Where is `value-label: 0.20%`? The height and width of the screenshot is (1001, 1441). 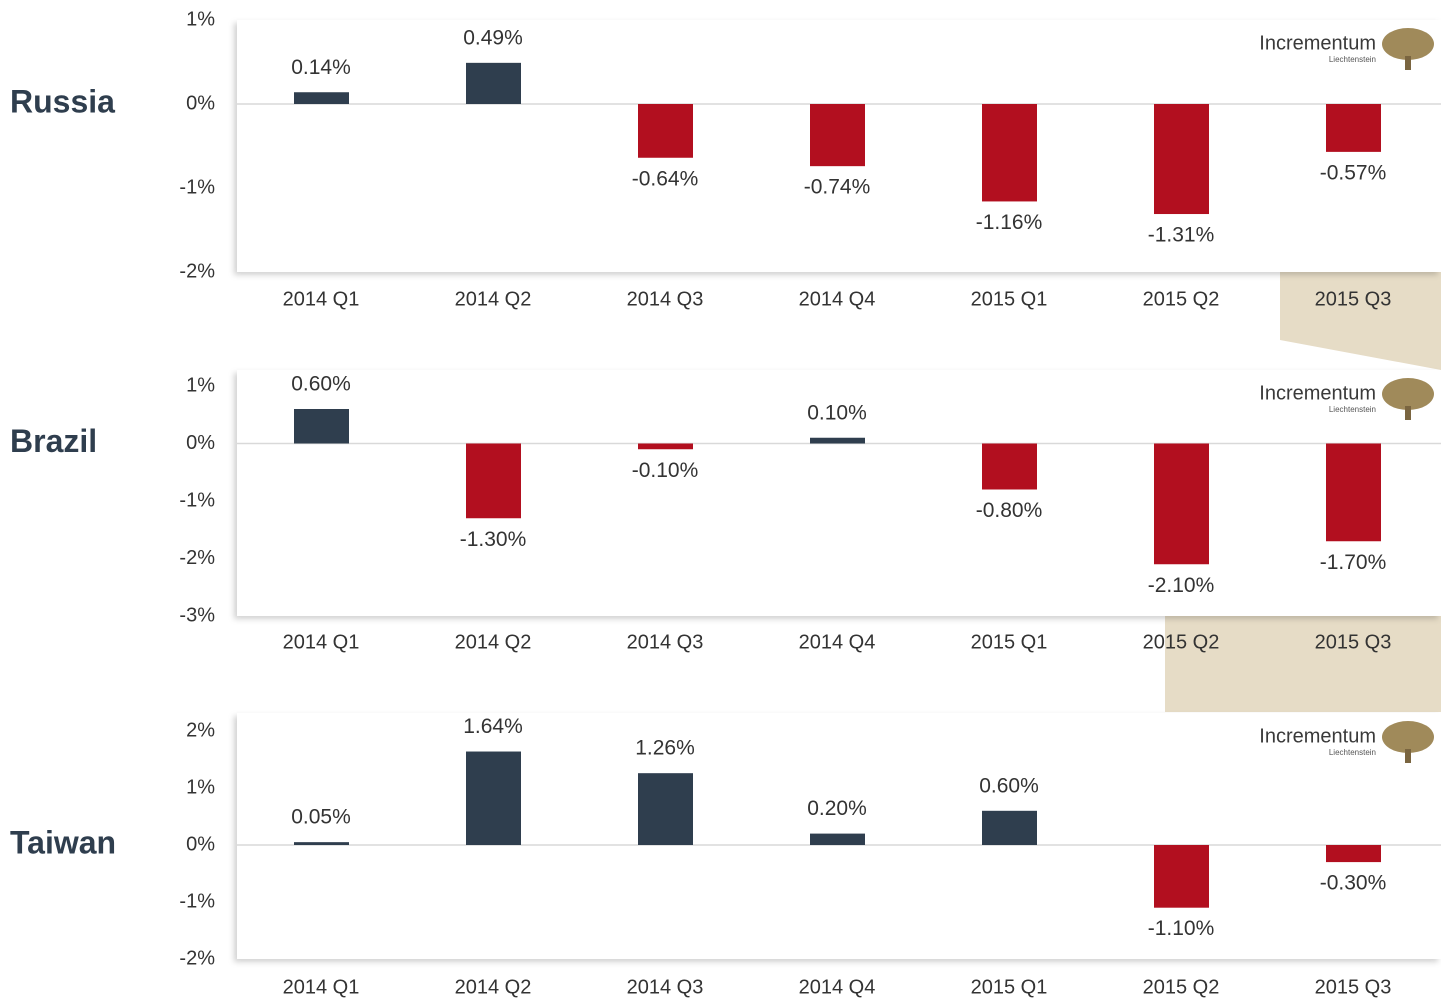 value-label: 0.20% is located at coordinates (837, 808).